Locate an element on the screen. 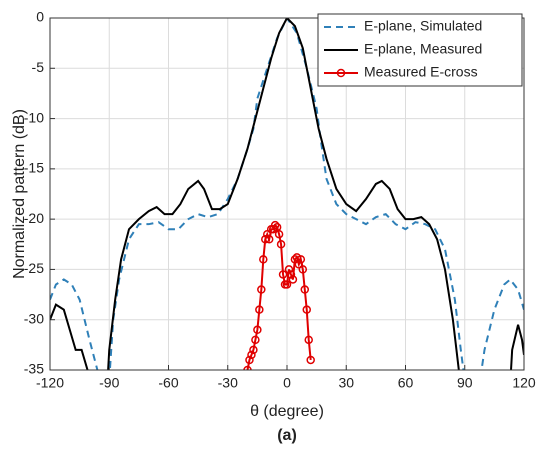 This screenshot has width=550, height=467. y-tick-label: -35 is located at coordinates (34, 369).